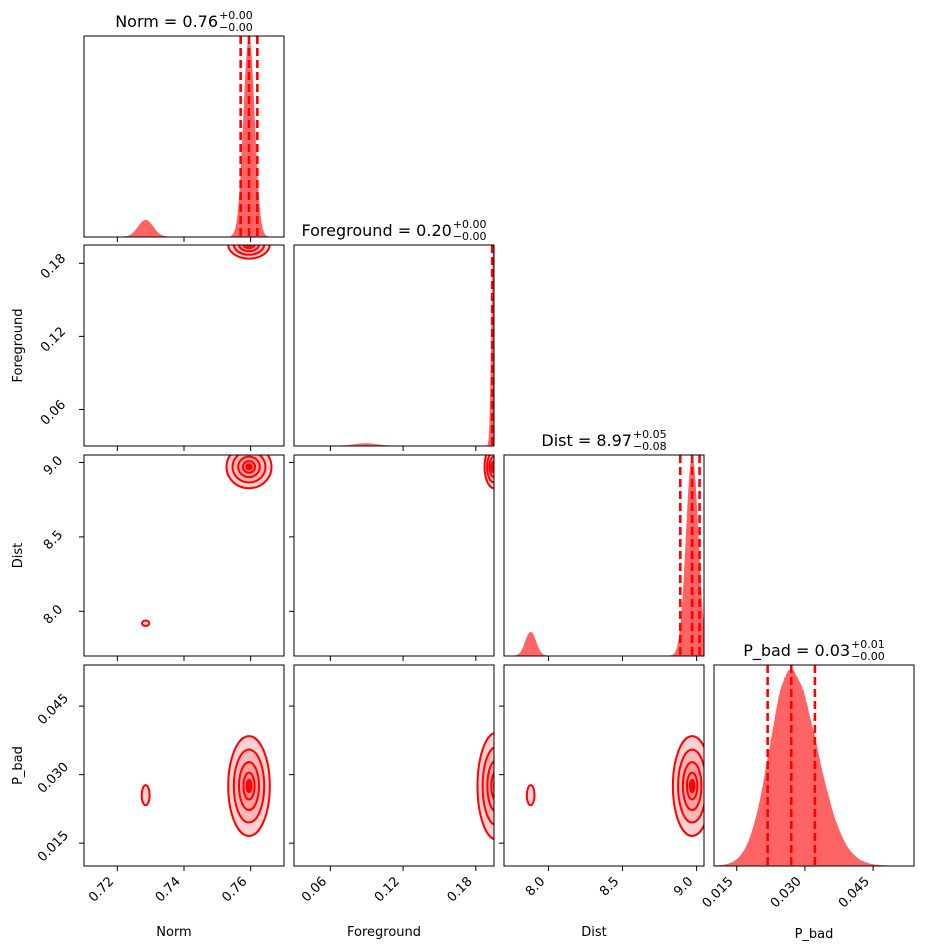 This screenshot has width=927, height=950. I want to click on marginal-Dist, so click(604, 555).